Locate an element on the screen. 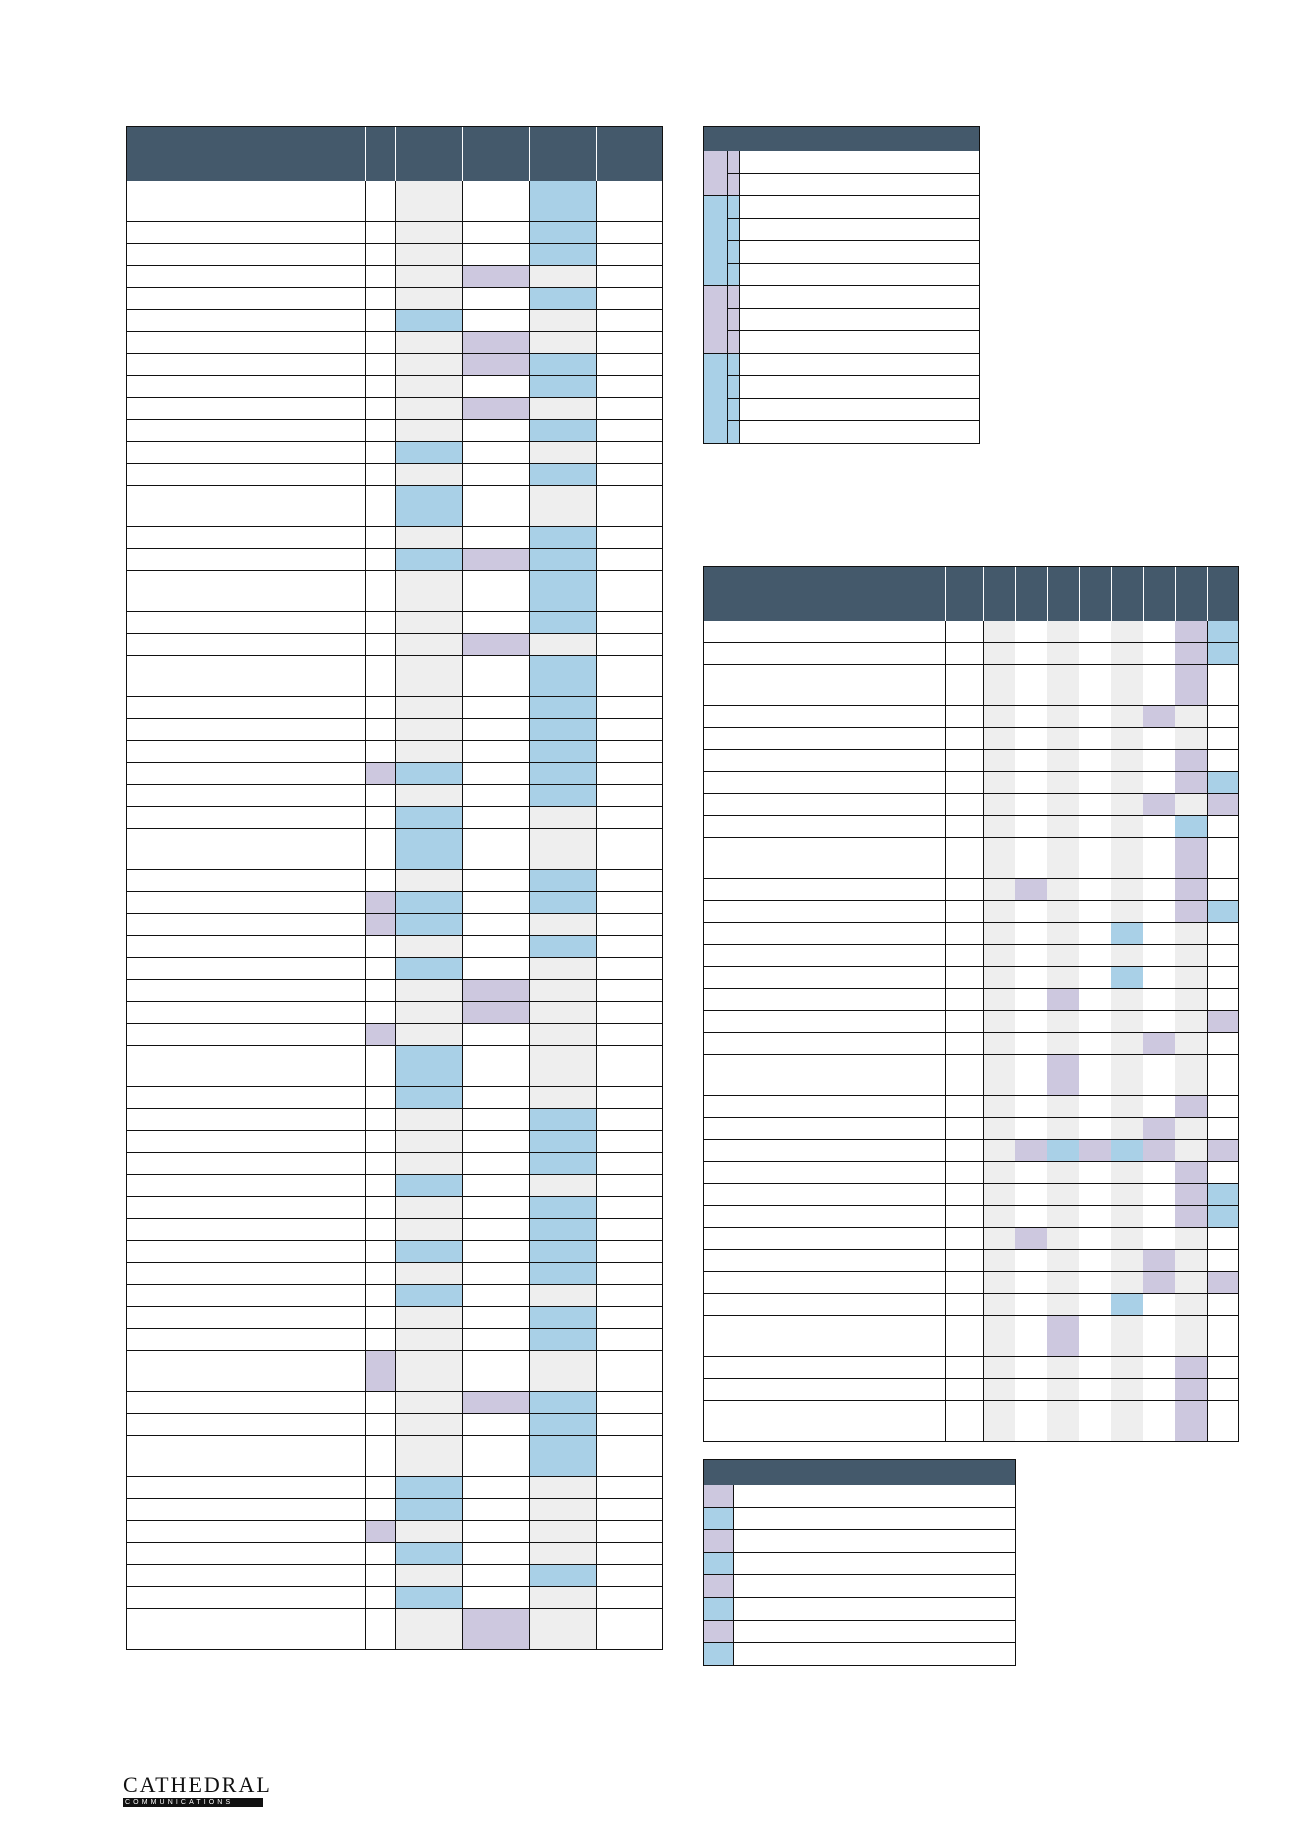 This screenshot has width=1300, height=1839. key-table is located at coordinates (841, 285).